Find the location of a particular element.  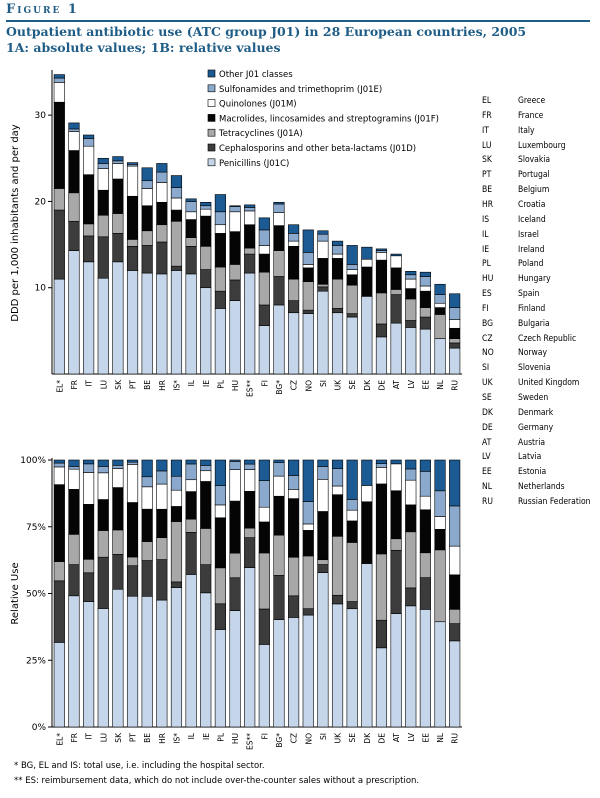

country-key-row: NL Netherlands is located at coordinates (523, 487).